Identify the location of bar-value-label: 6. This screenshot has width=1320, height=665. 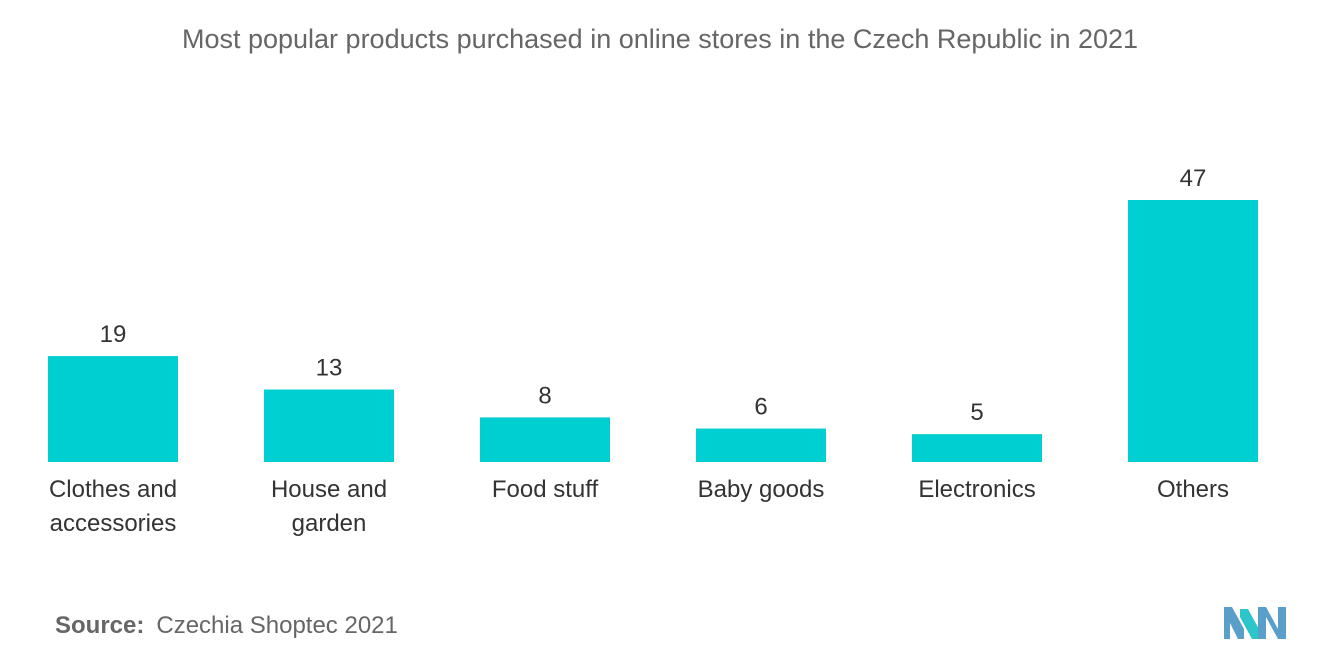
(760, 407).